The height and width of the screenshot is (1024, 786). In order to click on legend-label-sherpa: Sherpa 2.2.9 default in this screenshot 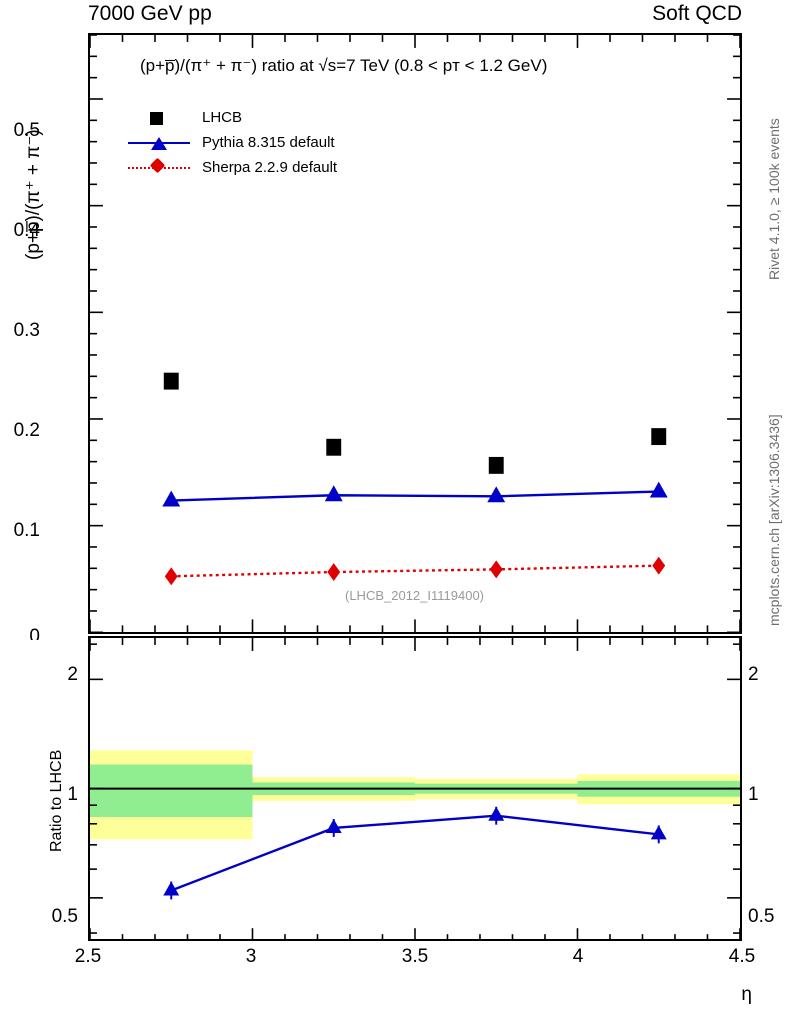, I will do `click(270, 167)`.